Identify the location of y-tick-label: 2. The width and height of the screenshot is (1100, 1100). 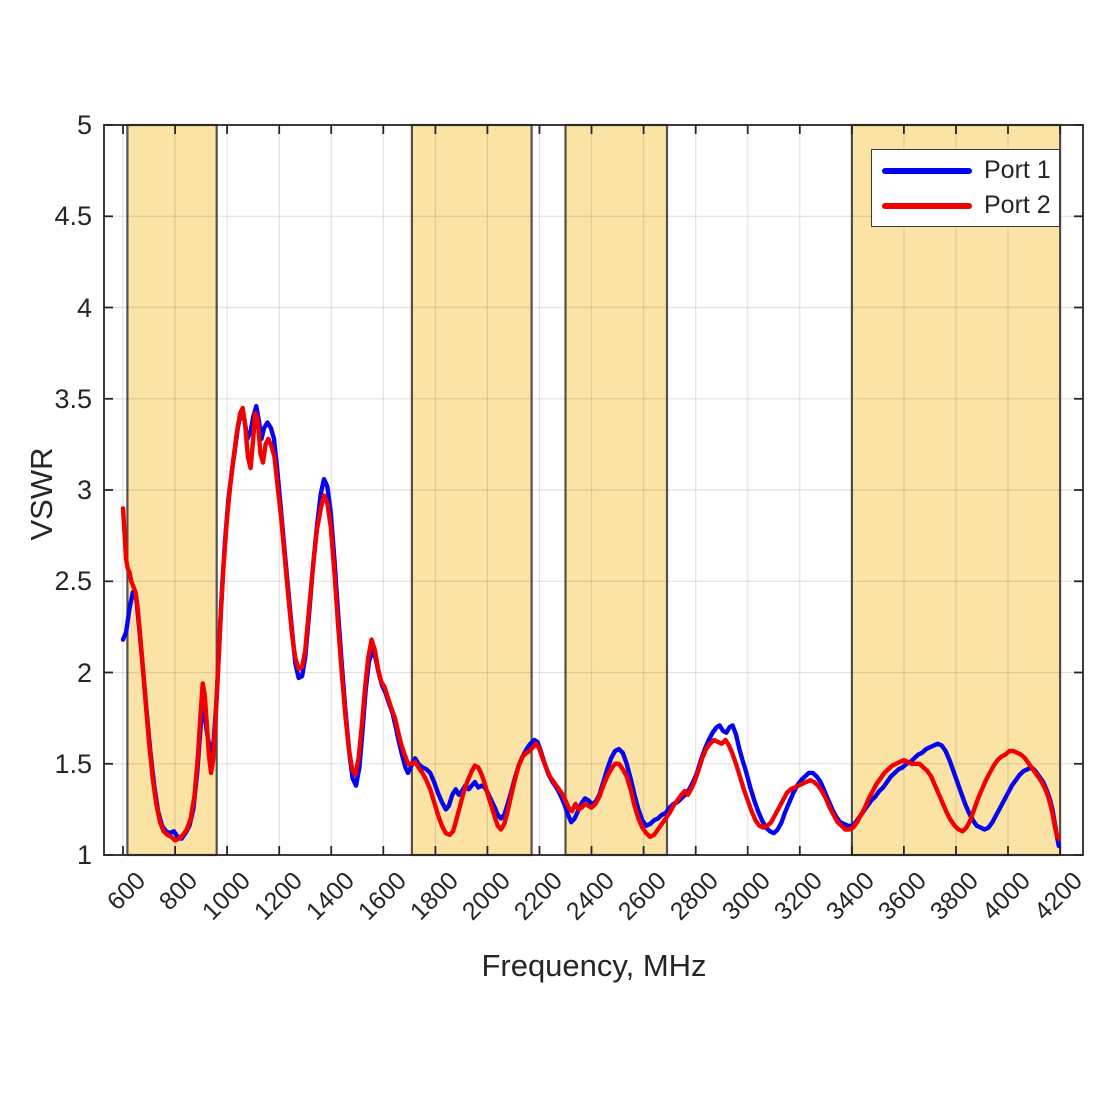
(84, 672).